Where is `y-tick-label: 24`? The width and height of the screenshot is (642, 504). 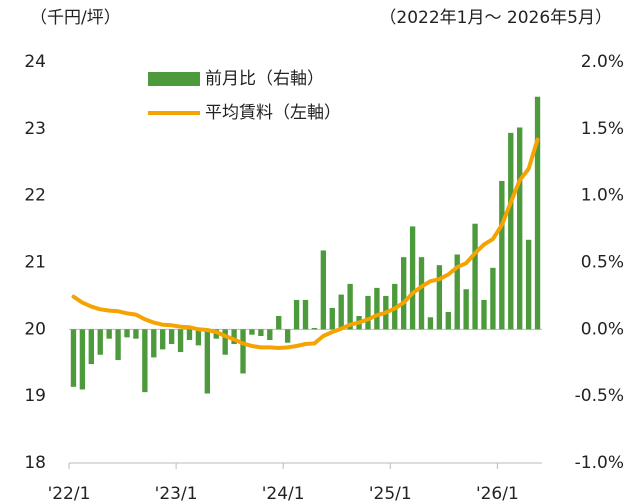 y-tick-label: 24 is located at coordinates (35, 62).